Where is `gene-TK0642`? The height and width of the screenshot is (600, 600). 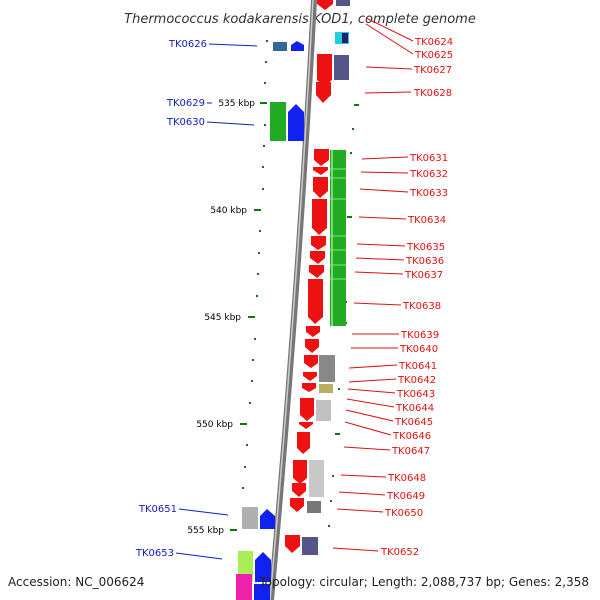 gene-TK0642 is located at coordinates (310, 376).